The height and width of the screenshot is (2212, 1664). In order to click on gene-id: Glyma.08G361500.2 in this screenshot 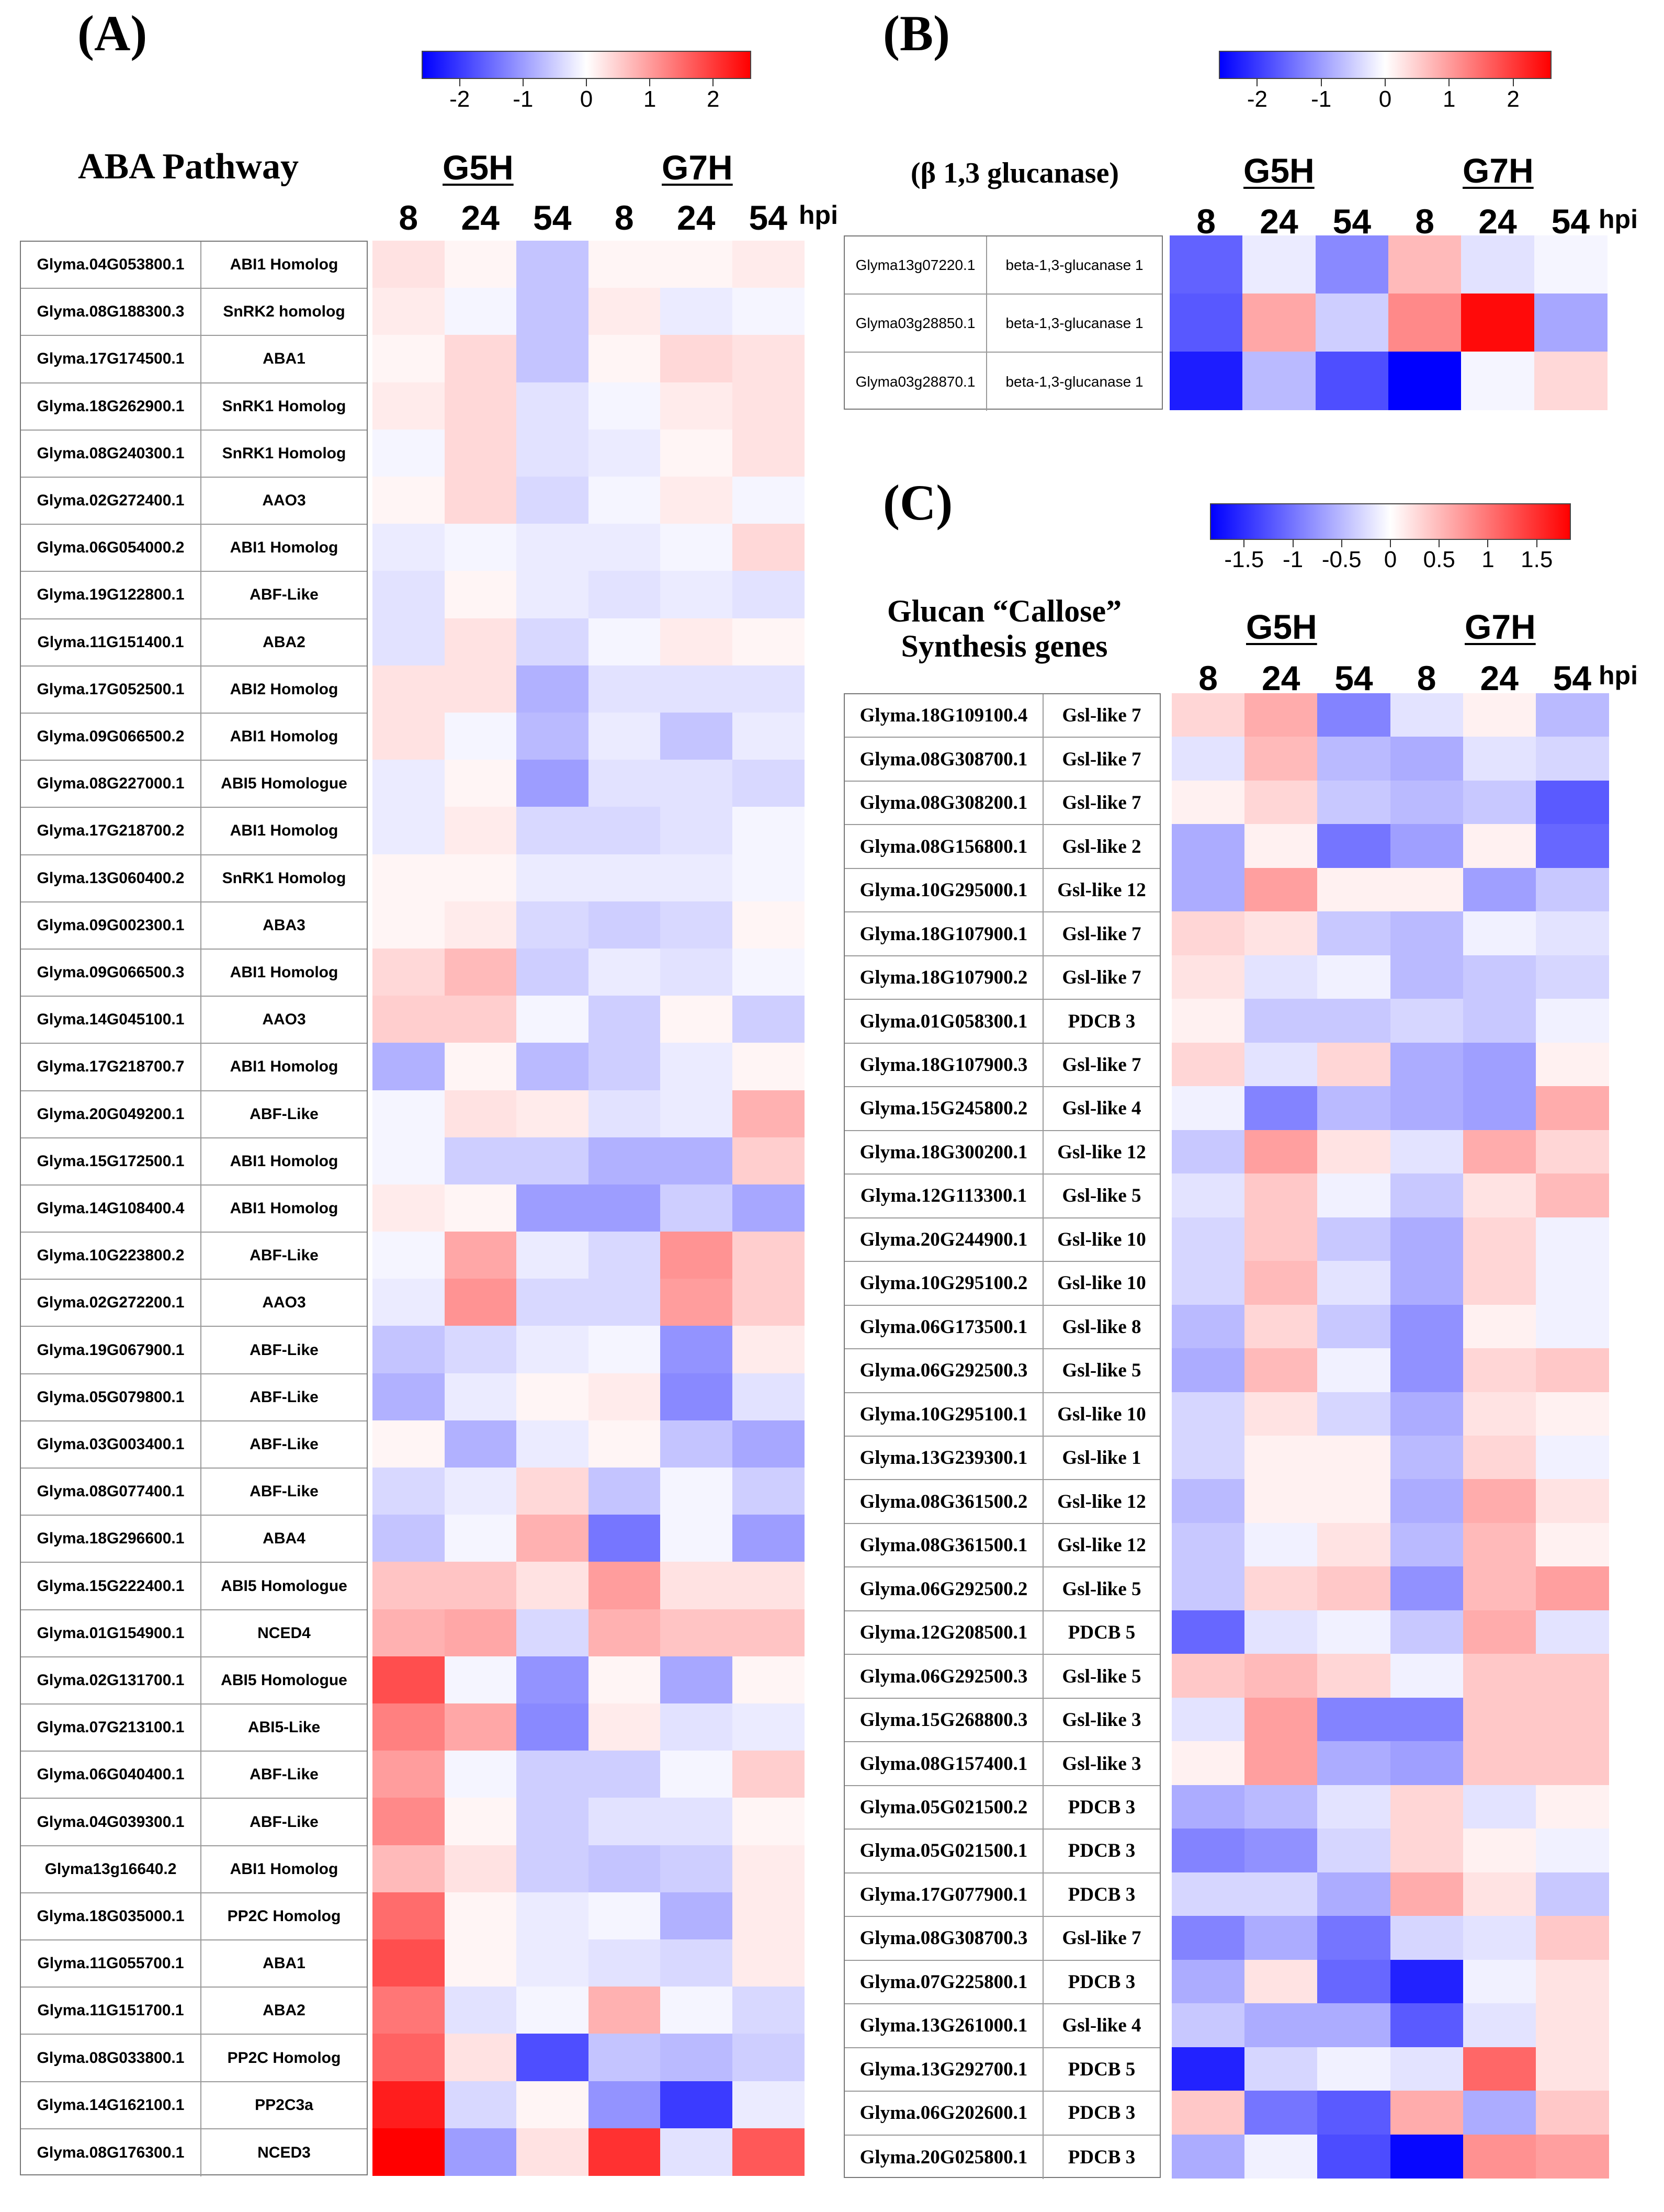, I will do `click(944, 1501)`.